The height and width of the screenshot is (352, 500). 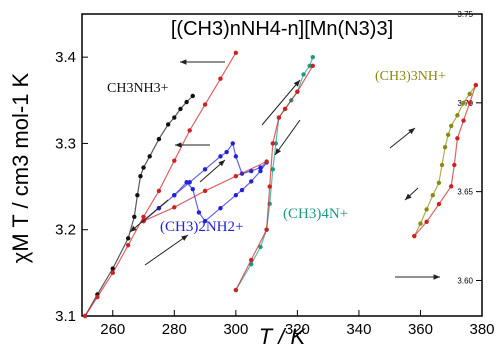 What do you see at coordinates (235, 329) in the screenshot?
I see `x-tick-label: 300` at bounding box center [235, 329].